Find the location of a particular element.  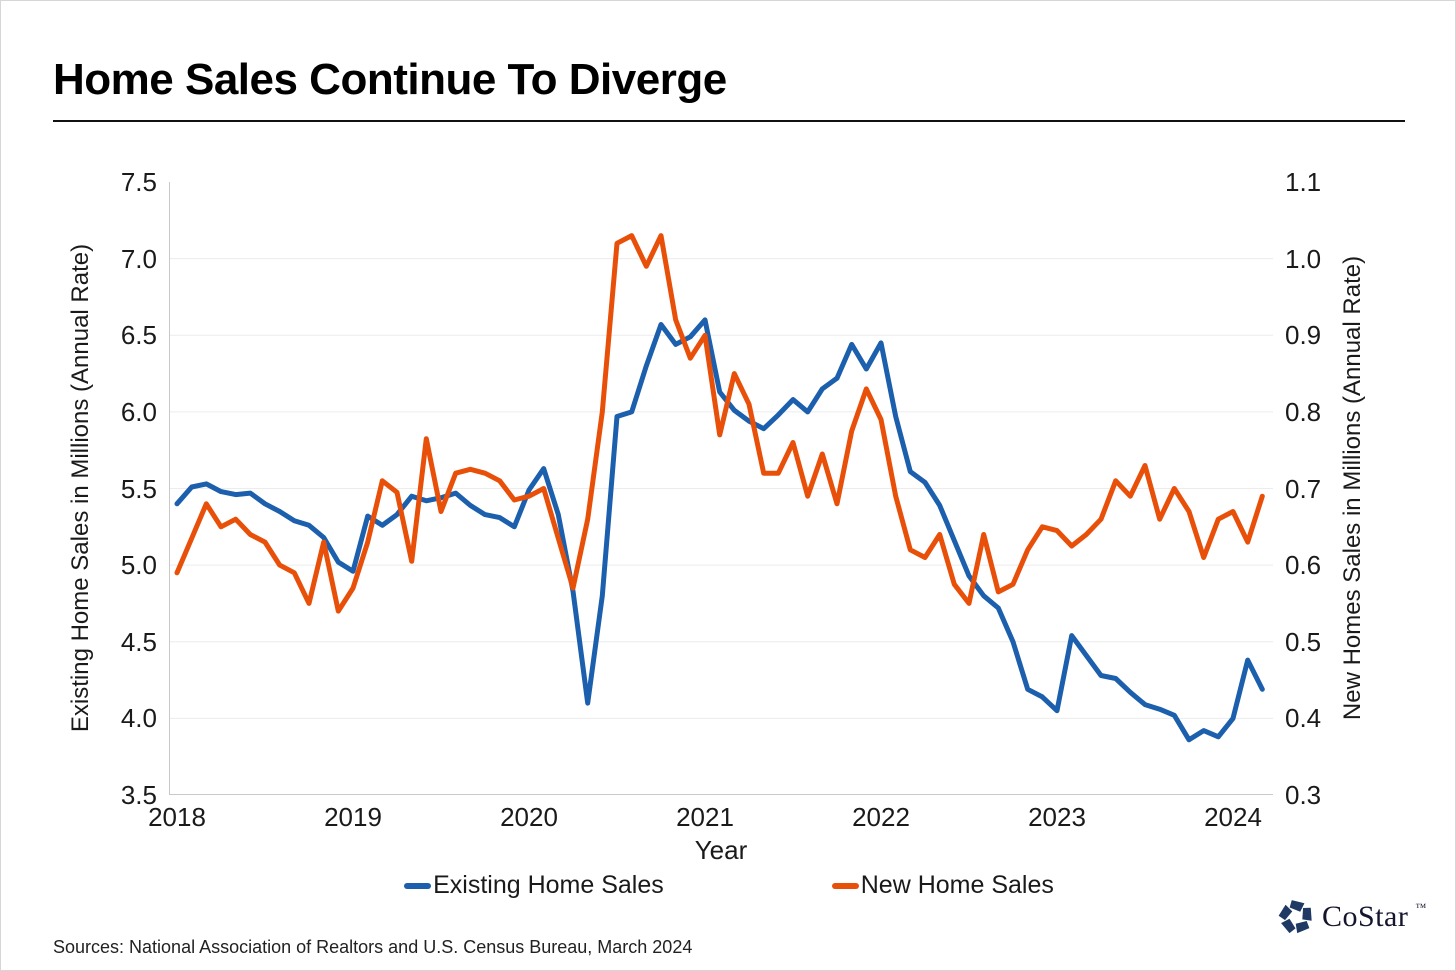

legend-item-new-home-sales: New Home Sales is located at coordinates (942, 885).